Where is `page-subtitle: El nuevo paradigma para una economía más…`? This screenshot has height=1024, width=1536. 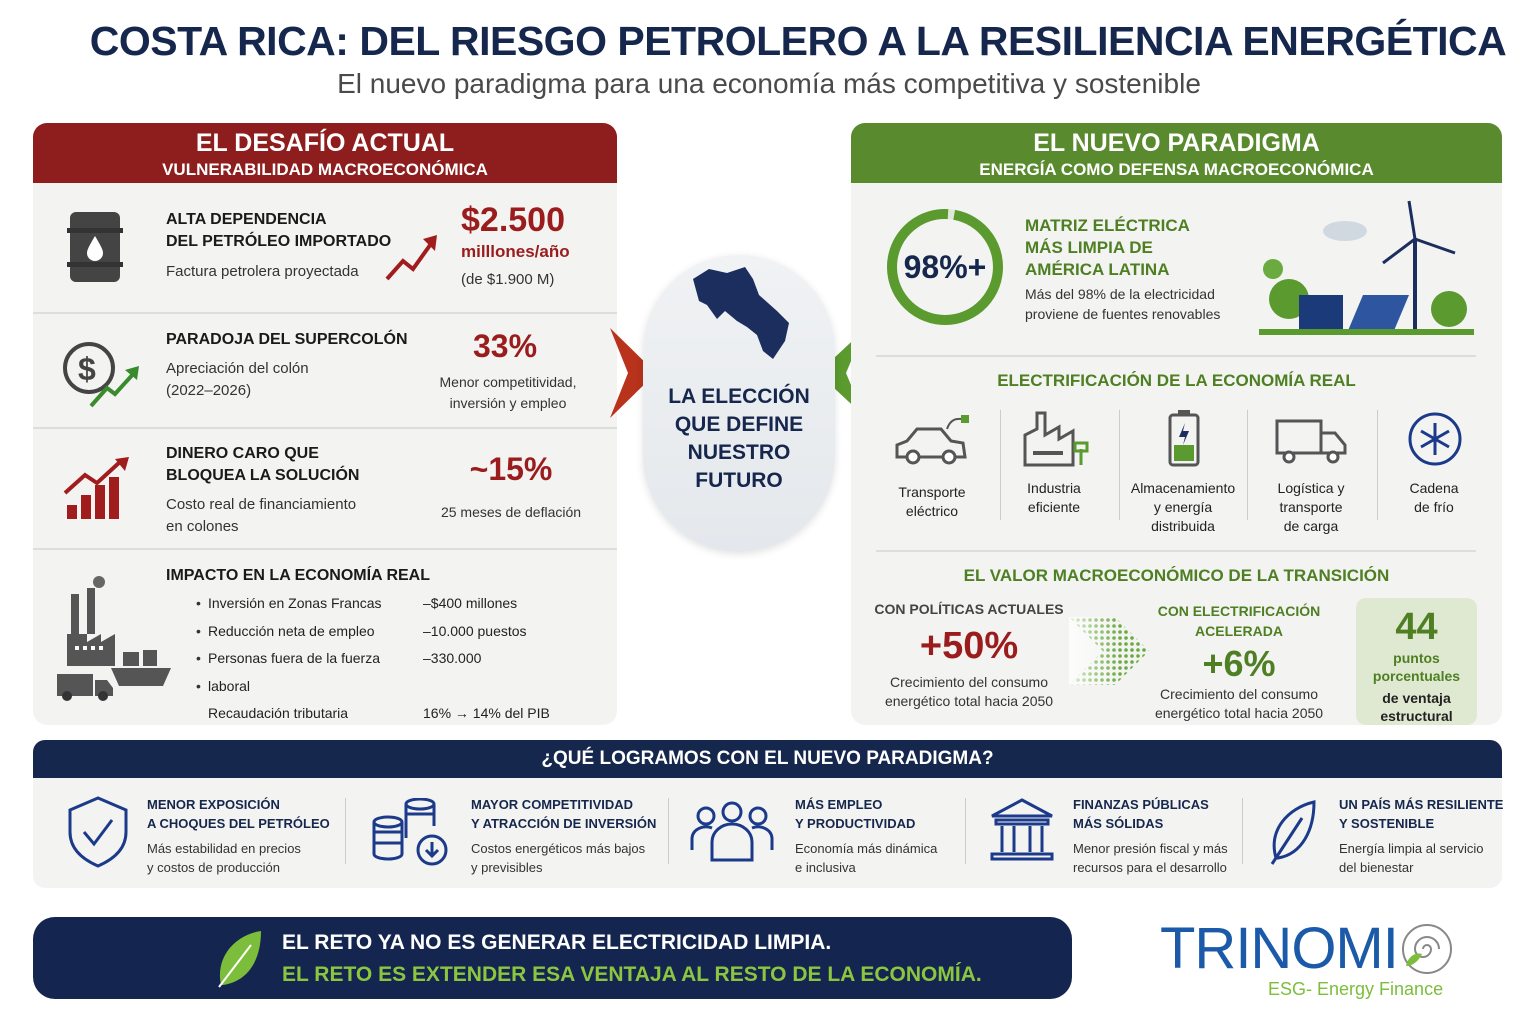 page-subtitle: El nuevo paradigma para una economía más… is located at coordinates (769, 83).